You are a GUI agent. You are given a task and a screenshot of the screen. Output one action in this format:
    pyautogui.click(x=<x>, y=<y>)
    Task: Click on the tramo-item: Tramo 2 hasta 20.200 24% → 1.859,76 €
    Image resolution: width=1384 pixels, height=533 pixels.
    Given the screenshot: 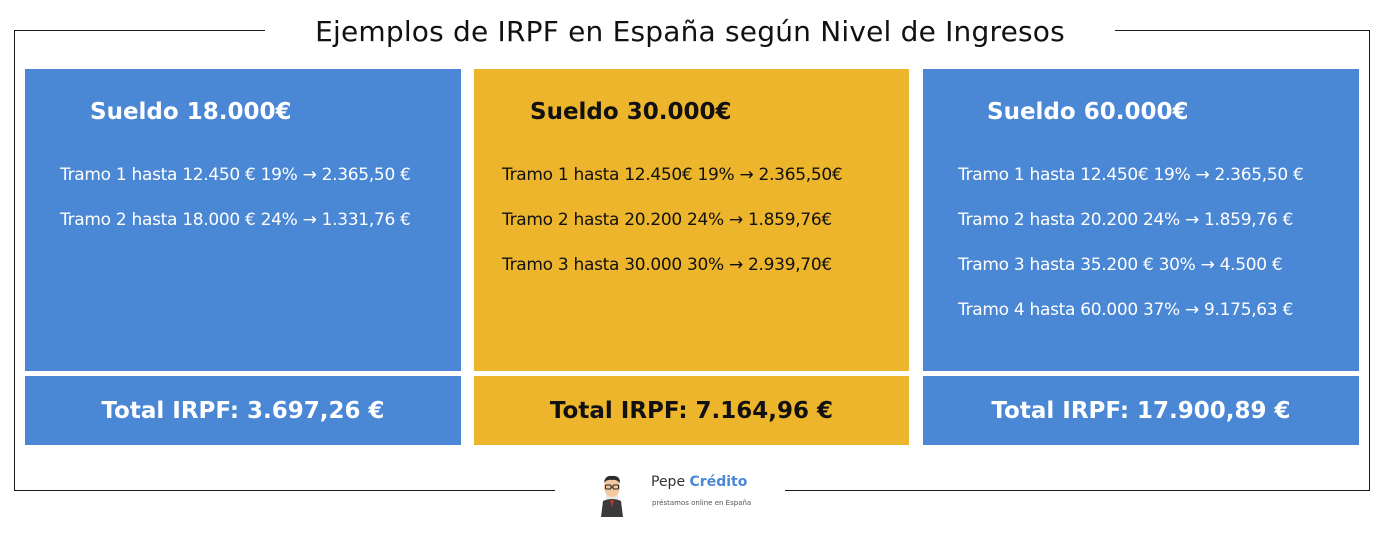 What is the action you would take?
    pyautogui.click(x=1125, y=220)
    